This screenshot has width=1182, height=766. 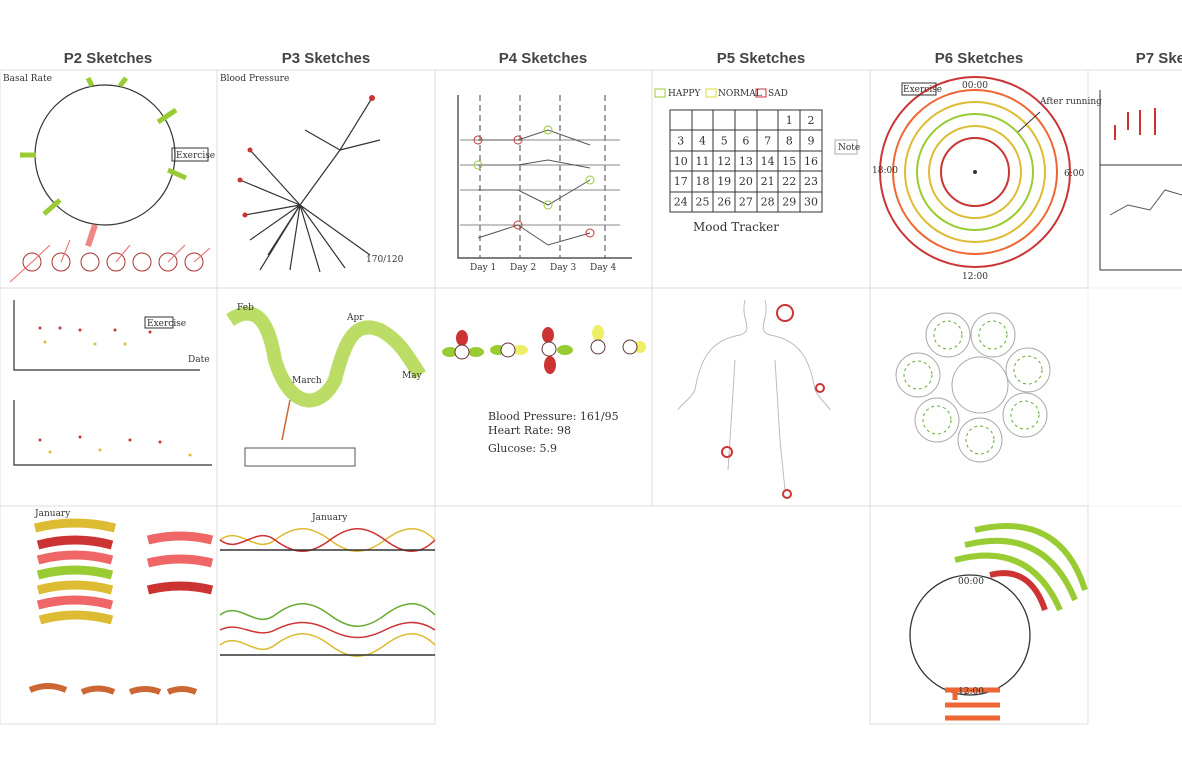 I want to click on sketch-note: Apr, so click(x=355, y=318).